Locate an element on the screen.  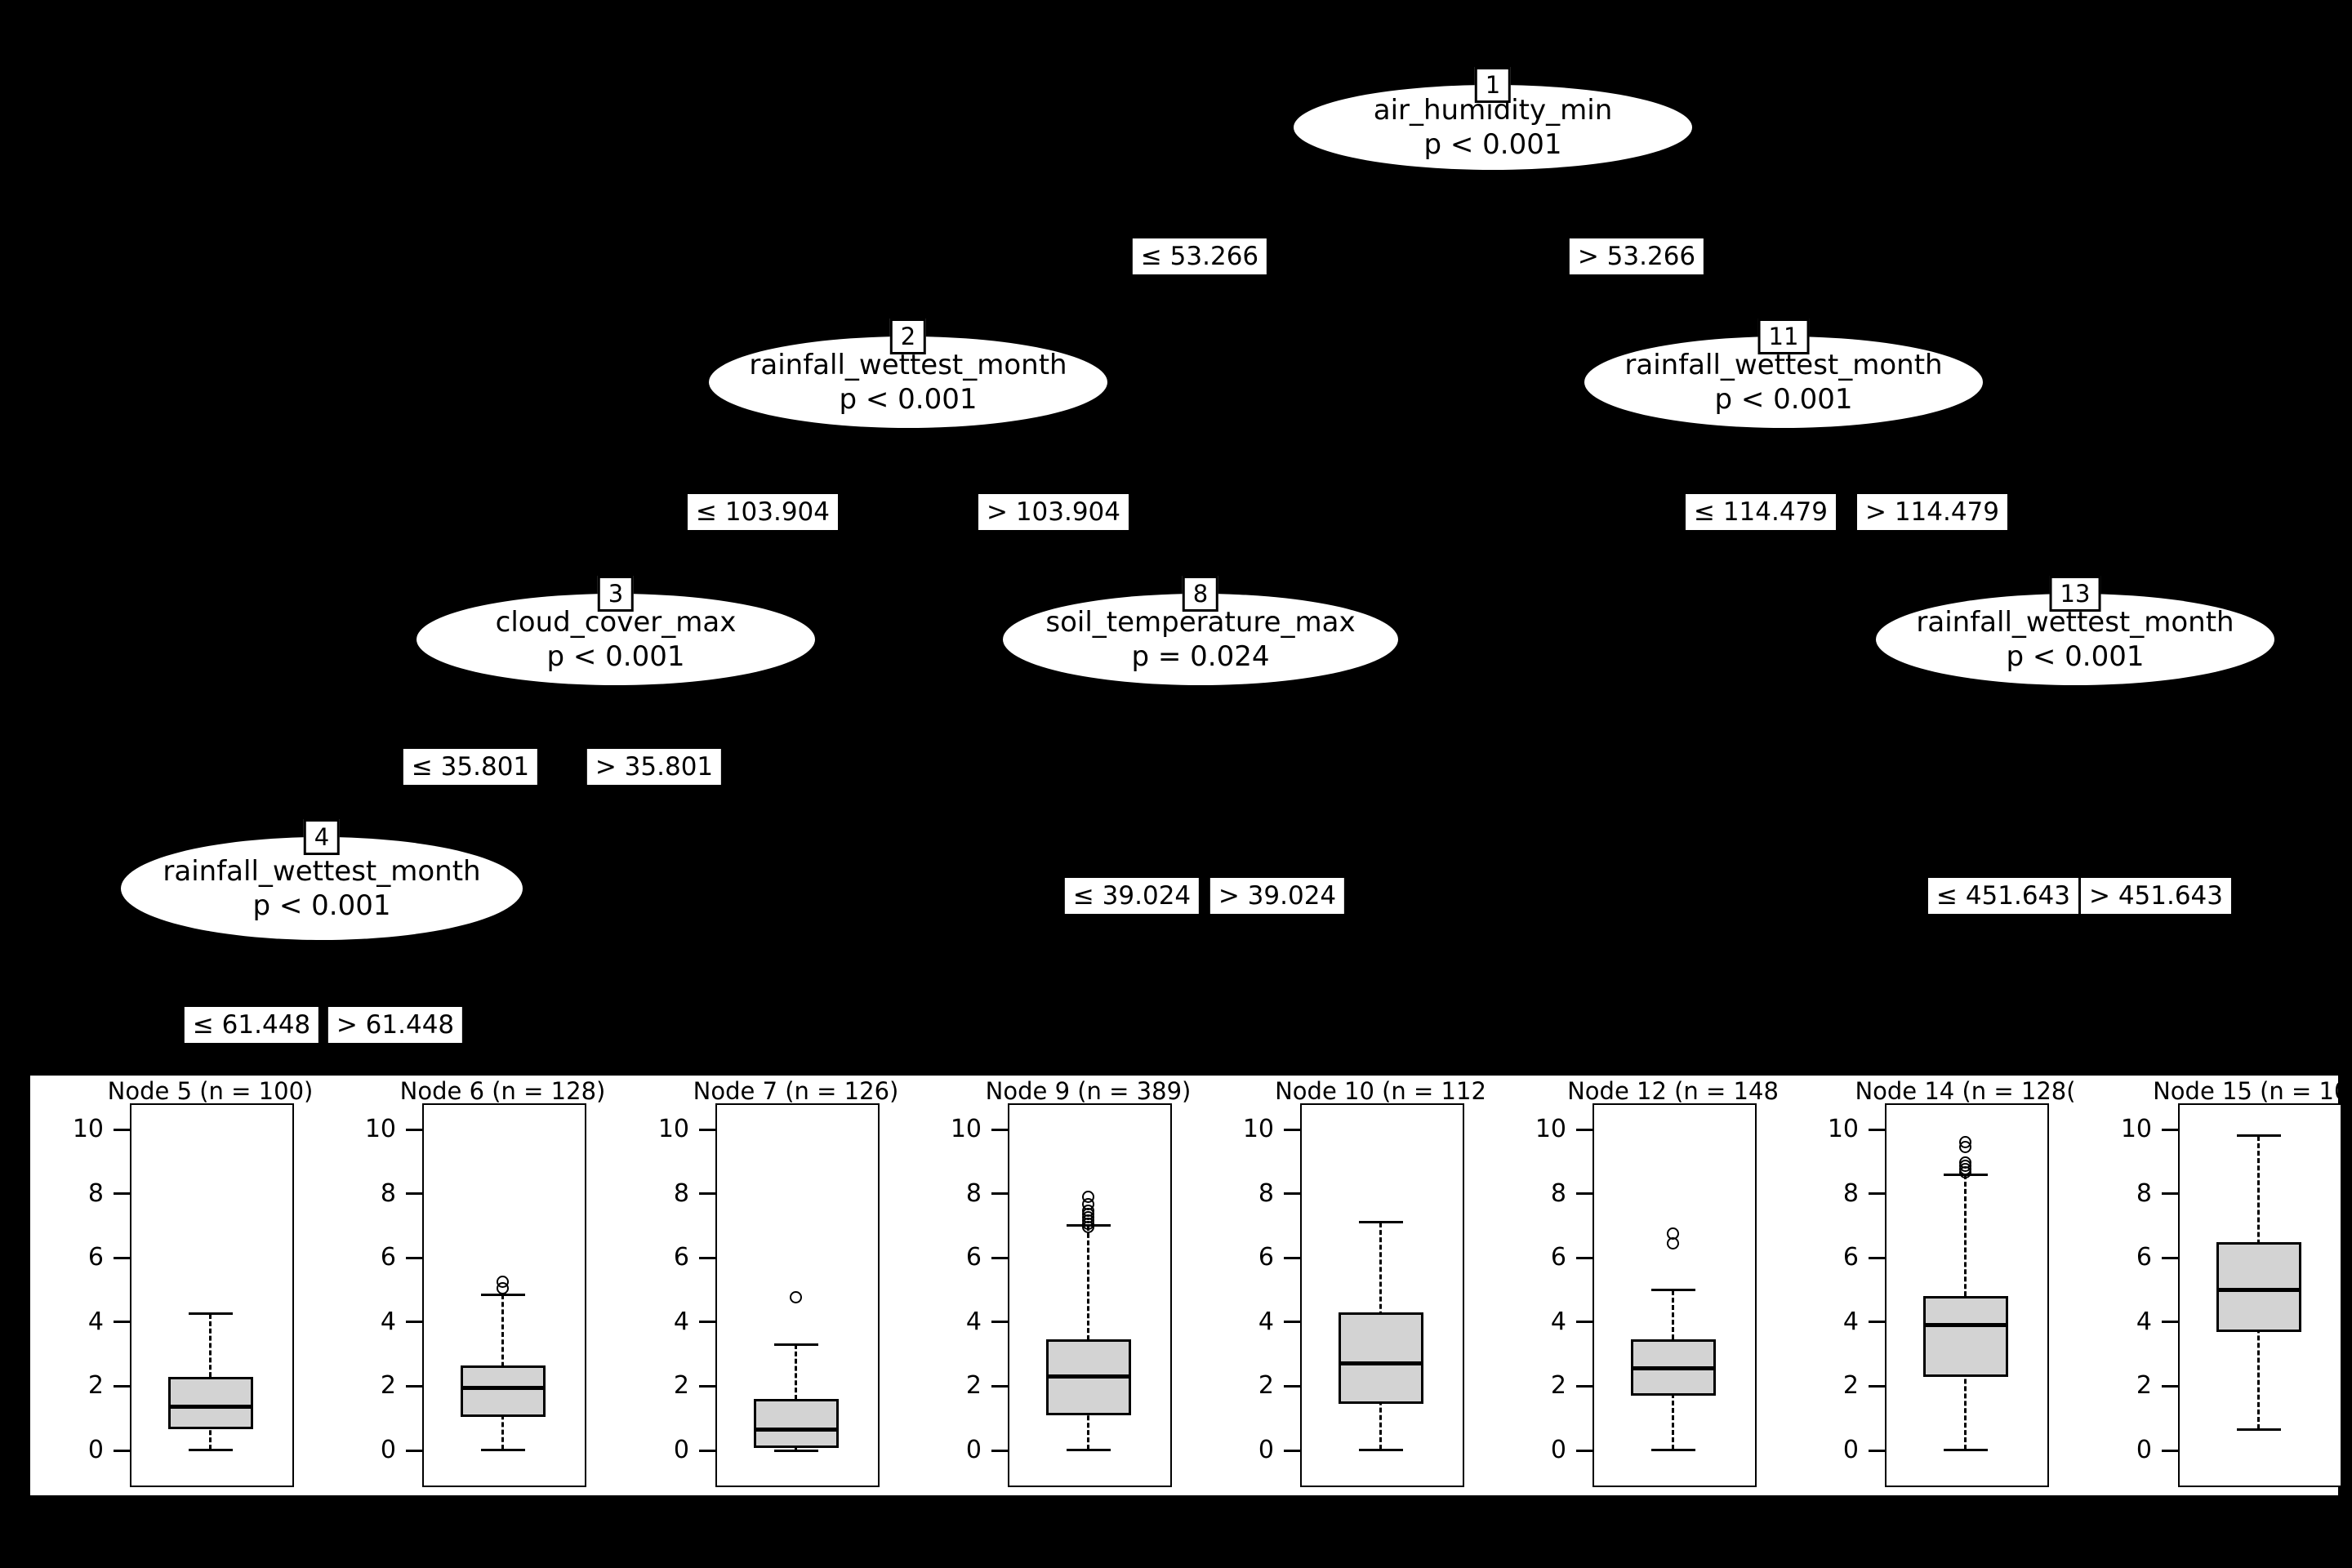
split-variable-label: rainfall_wettest_month is located at coordinates (322, 871).